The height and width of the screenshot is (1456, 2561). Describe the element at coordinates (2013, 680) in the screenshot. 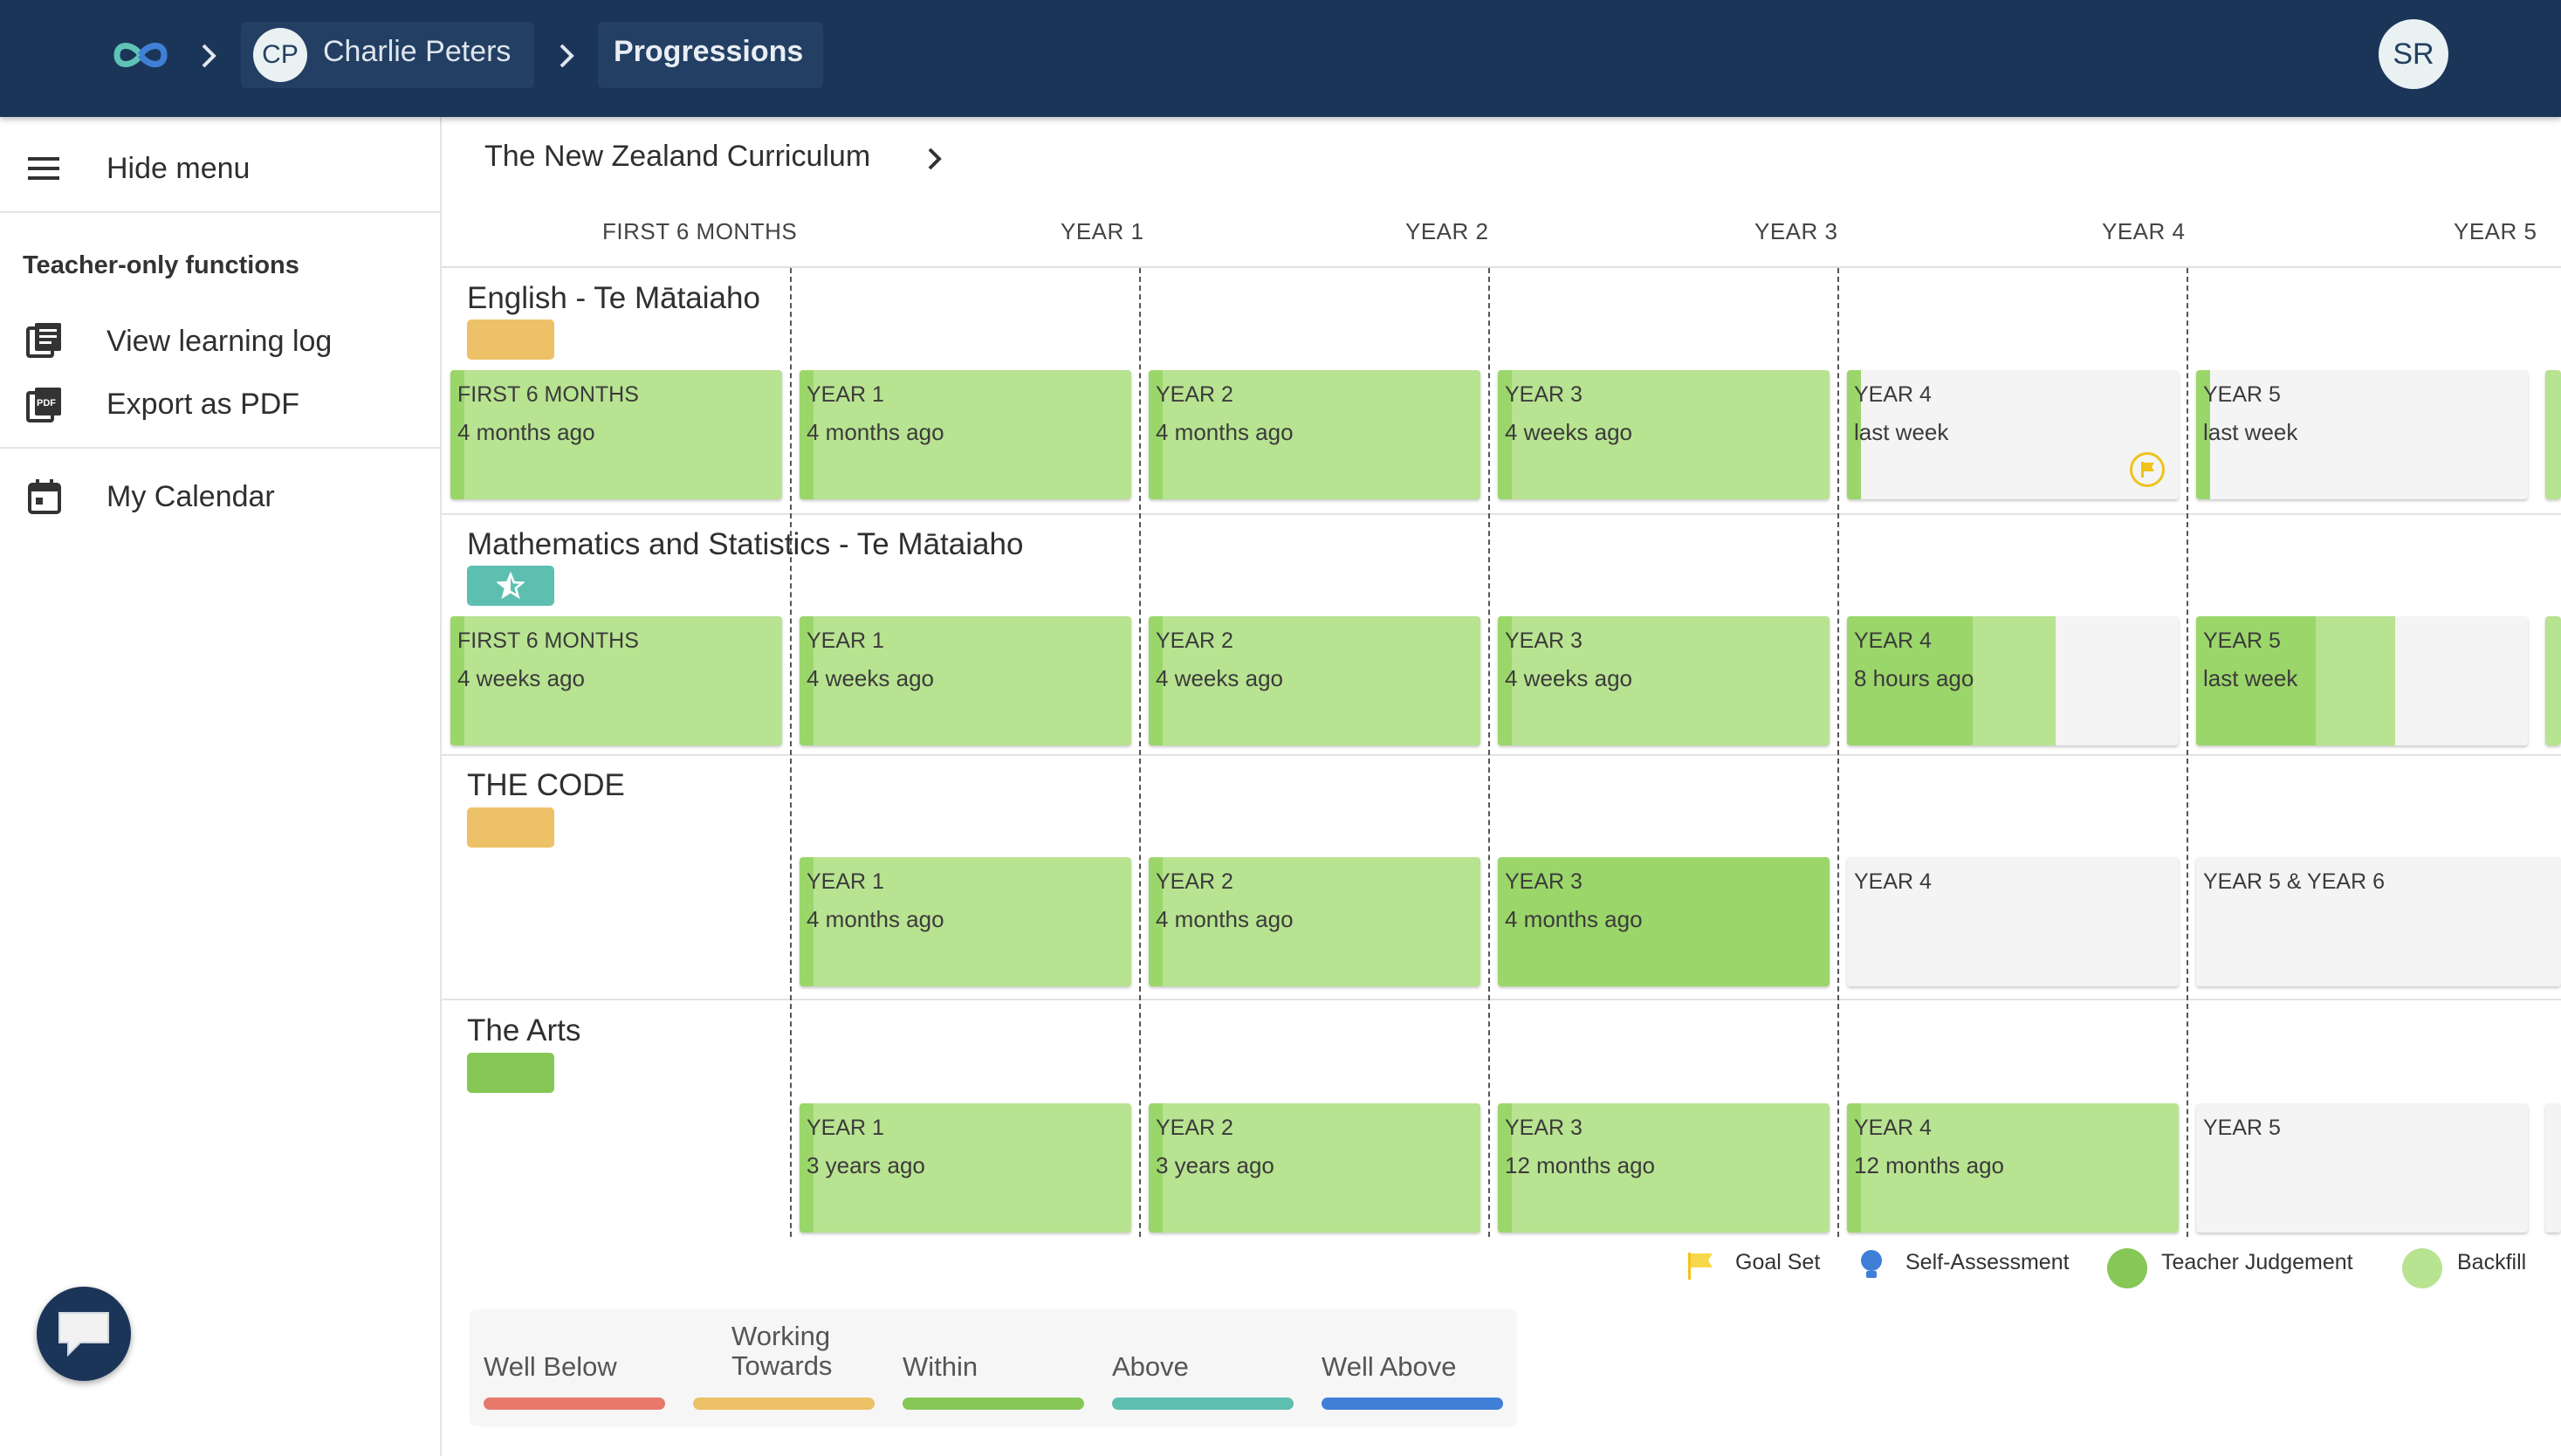

I see `progress-card: YEAR 4 8 hours ago` at that location.